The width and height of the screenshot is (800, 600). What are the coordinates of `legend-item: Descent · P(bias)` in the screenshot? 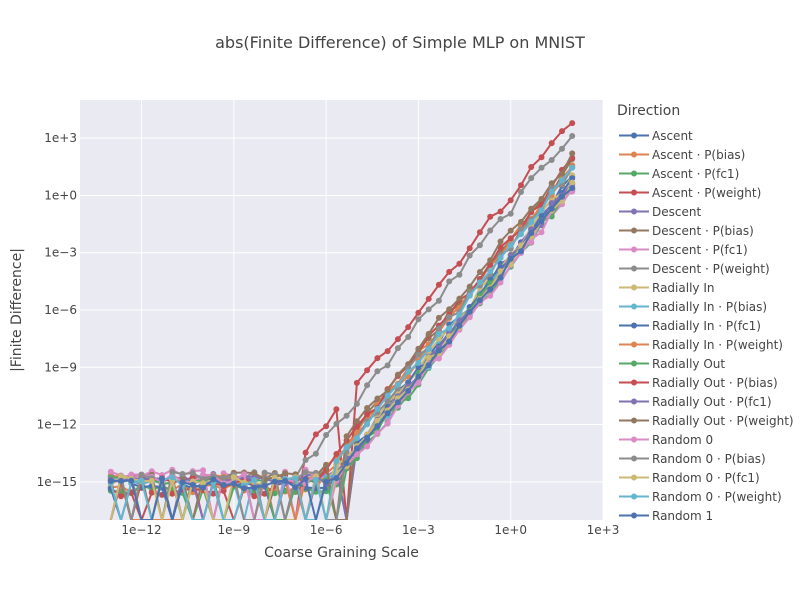 It's located at (703, 230).